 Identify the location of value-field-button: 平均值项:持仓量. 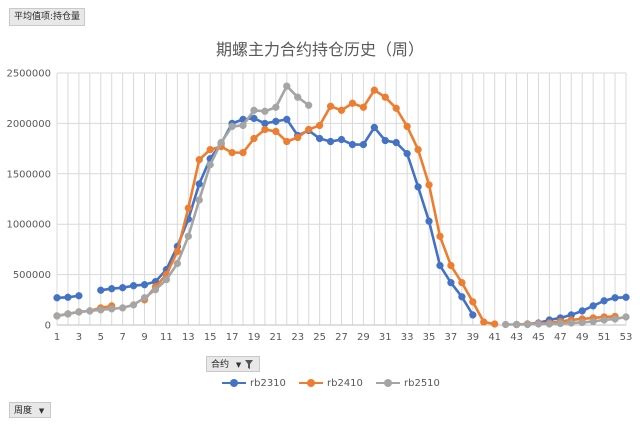
(47, 17).